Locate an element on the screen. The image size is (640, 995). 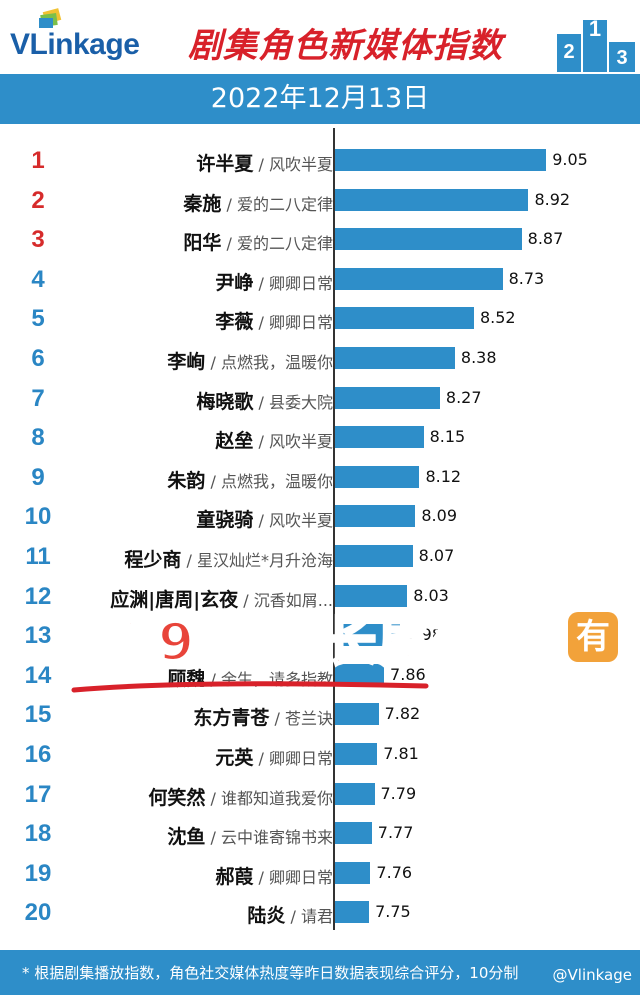
podium-digit-1: 1 is located at coordinates (595, 28).